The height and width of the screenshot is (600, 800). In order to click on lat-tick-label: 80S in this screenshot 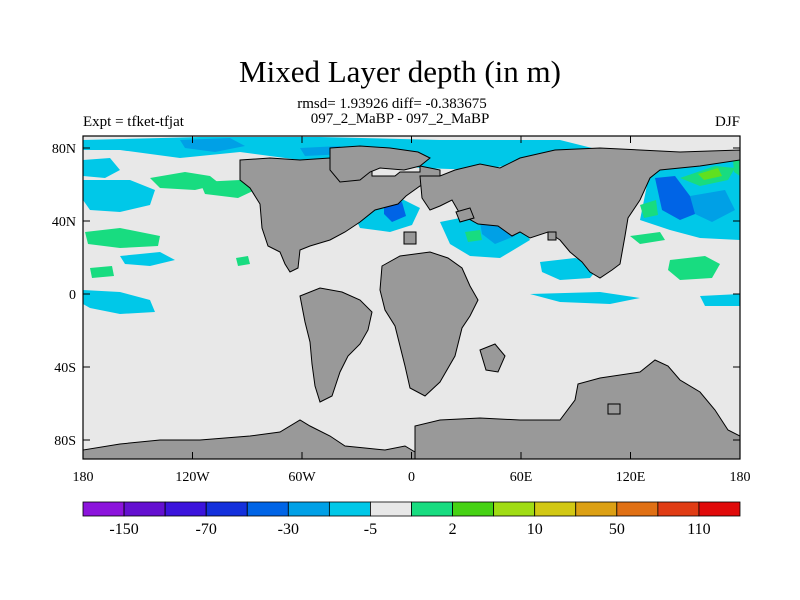, I will do `click(65, 441)`.